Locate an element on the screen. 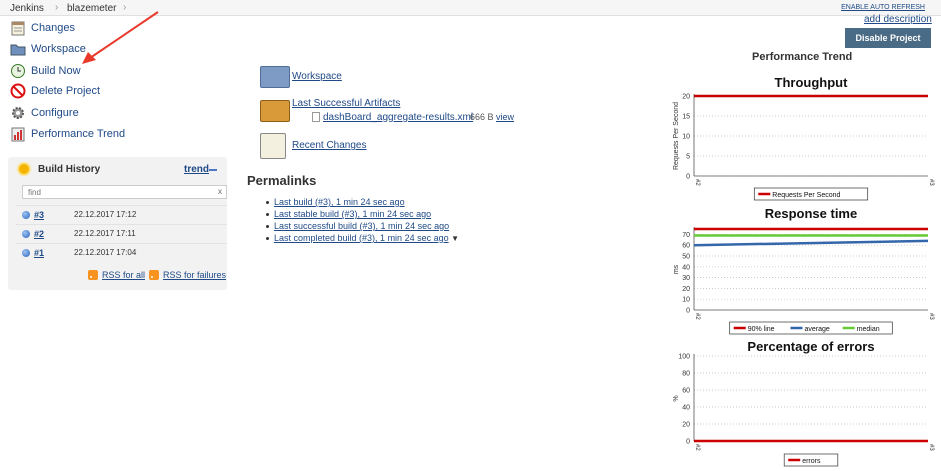 This screenshot has height=471, width=941. chart-y-tick-label: 15 is located at coordinates (686, 117).